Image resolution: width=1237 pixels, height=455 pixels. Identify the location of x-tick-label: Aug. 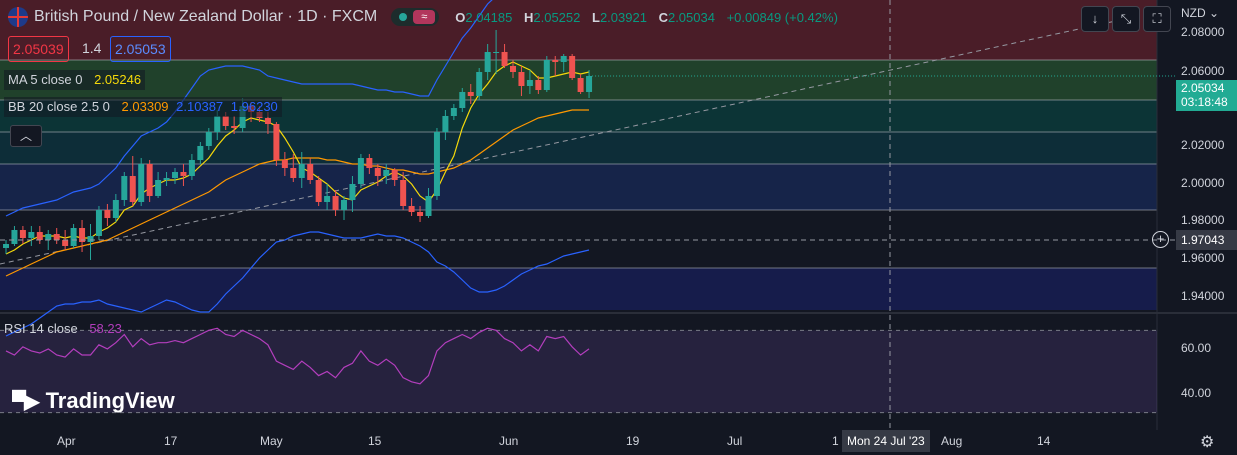
(952, 441).